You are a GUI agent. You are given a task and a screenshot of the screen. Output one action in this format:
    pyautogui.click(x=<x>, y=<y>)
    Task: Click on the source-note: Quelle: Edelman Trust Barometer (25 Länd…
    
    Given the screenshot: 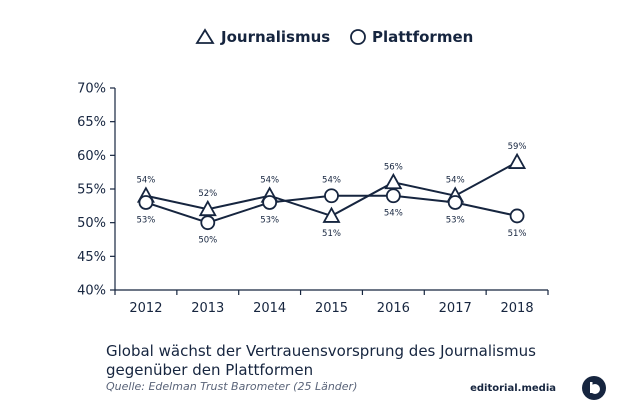 What is the action you would take?
    pyautogui.click(x=232, y=386)
    